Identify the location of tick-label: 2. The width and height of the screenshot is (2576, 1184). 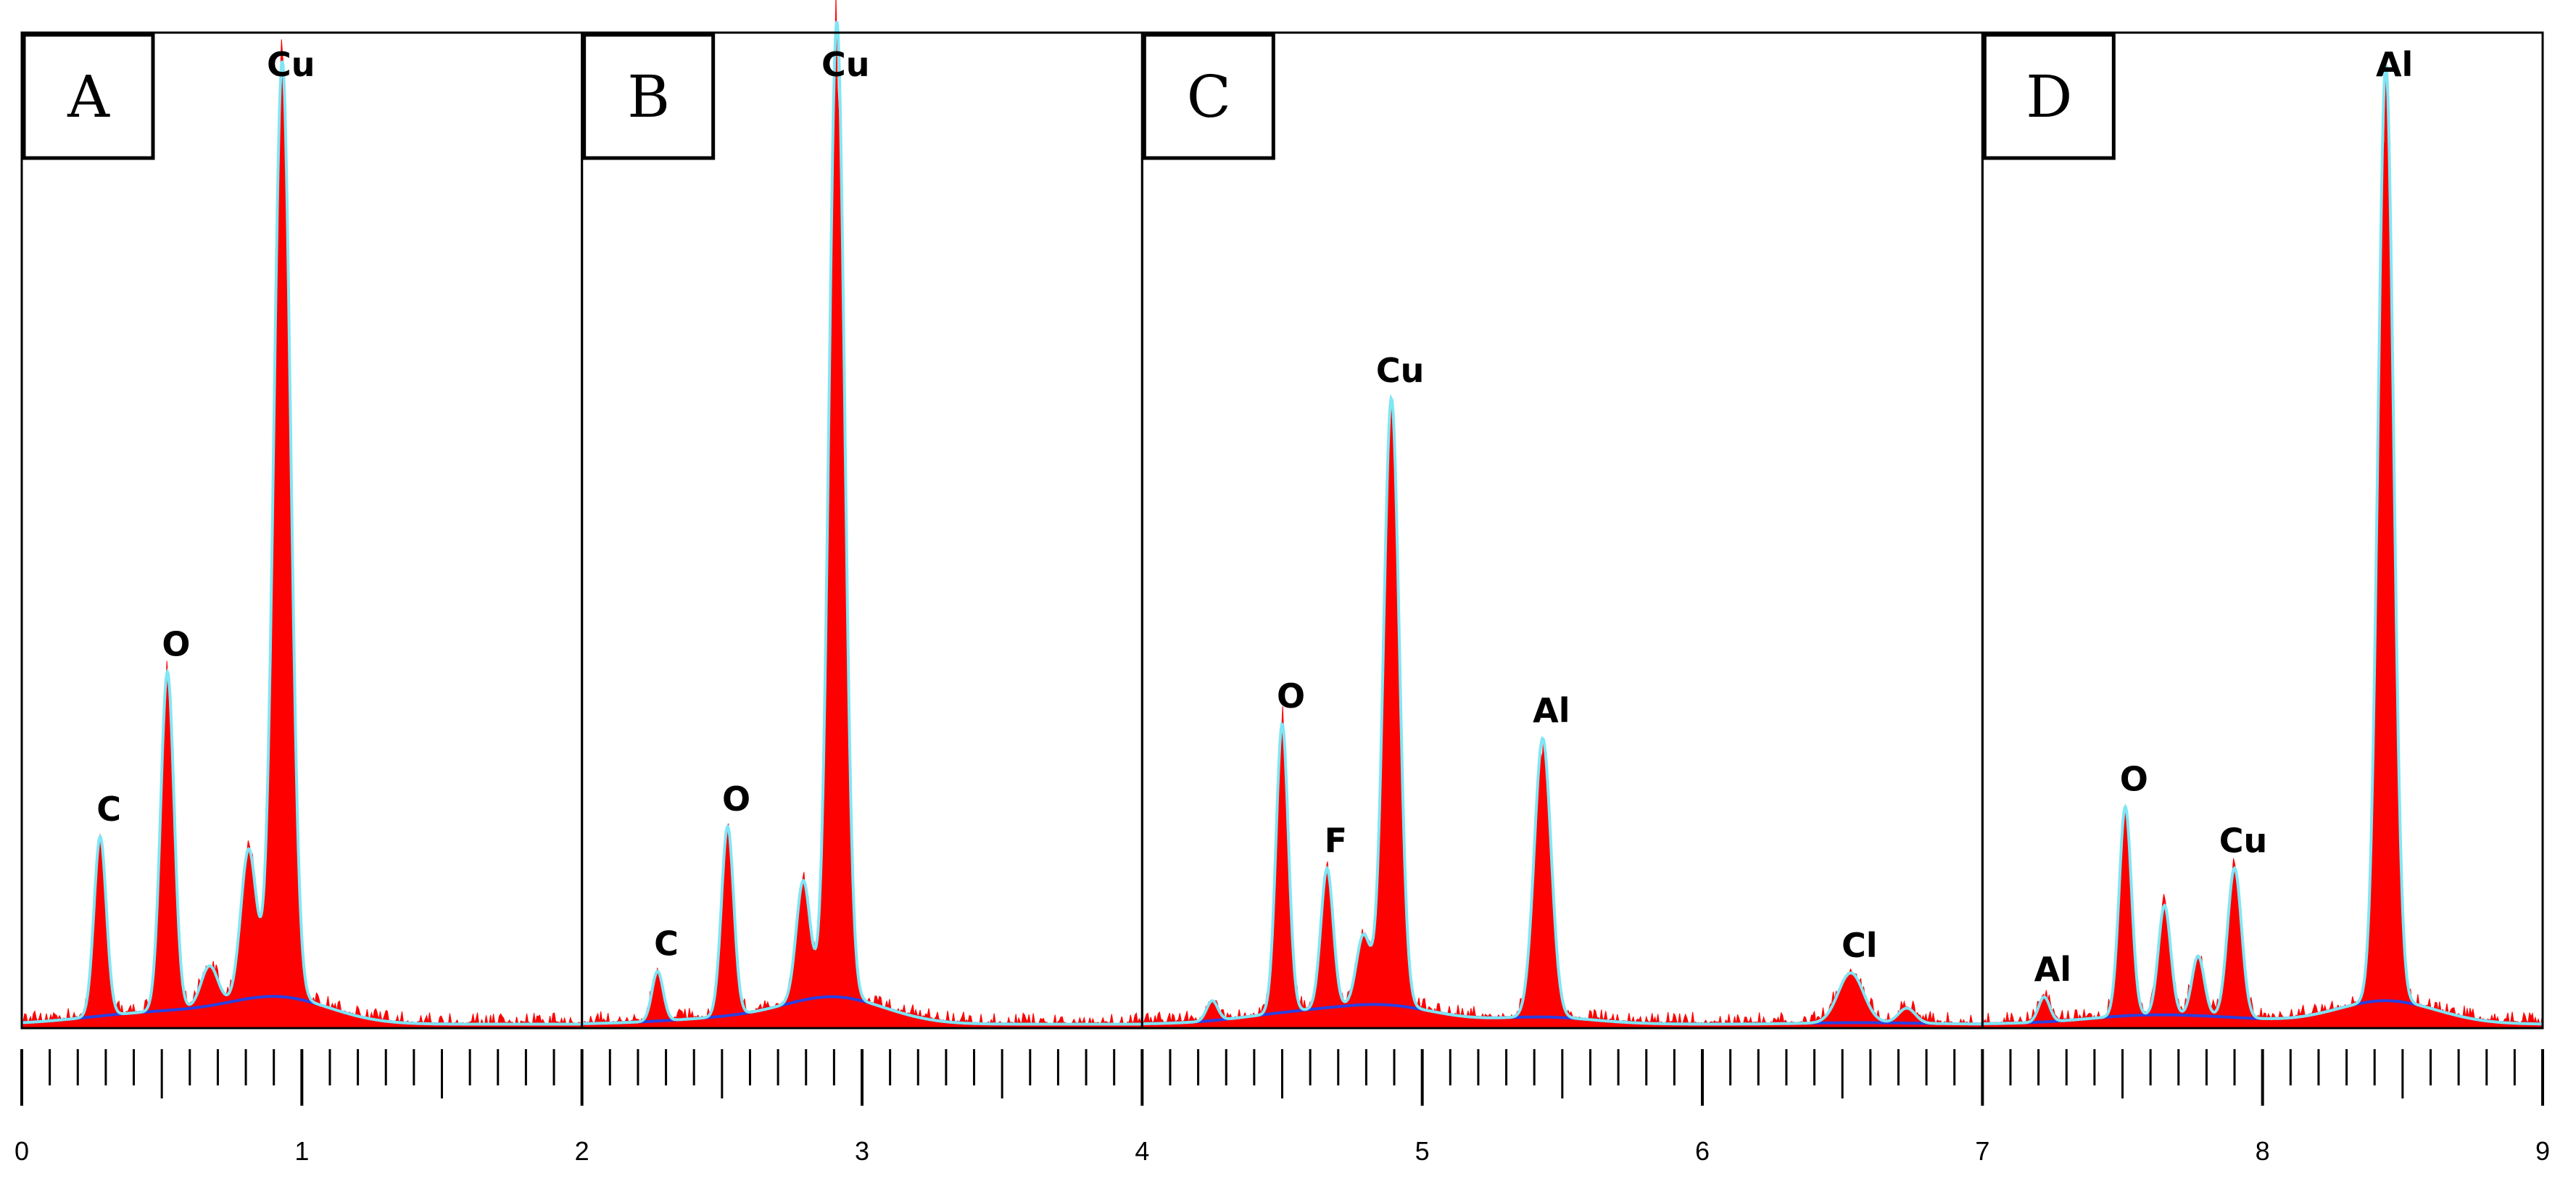
(582, 1151).